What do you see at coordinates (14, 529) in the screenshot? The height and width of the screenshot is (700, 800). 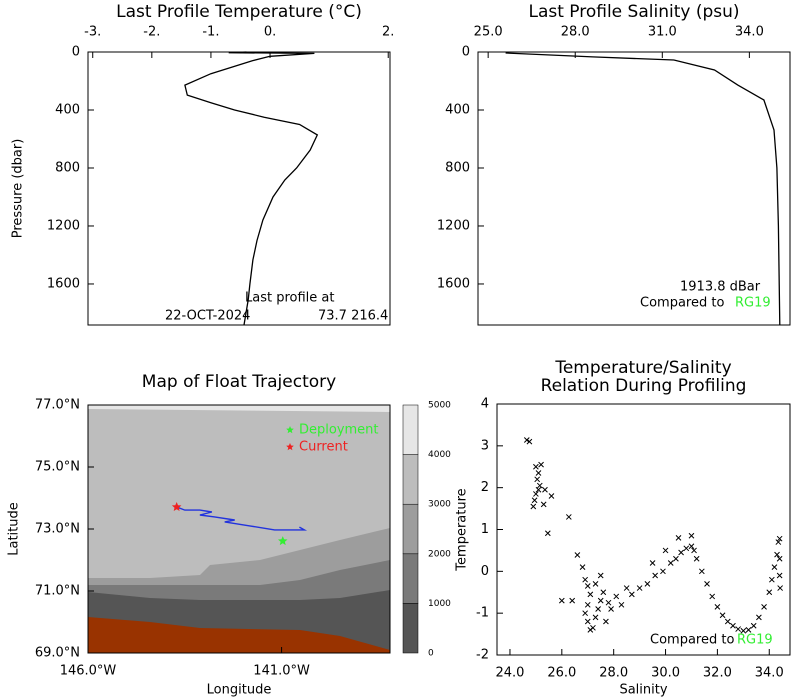 I see `y-axis-label: Latitude` at bounding box center [14, 529].